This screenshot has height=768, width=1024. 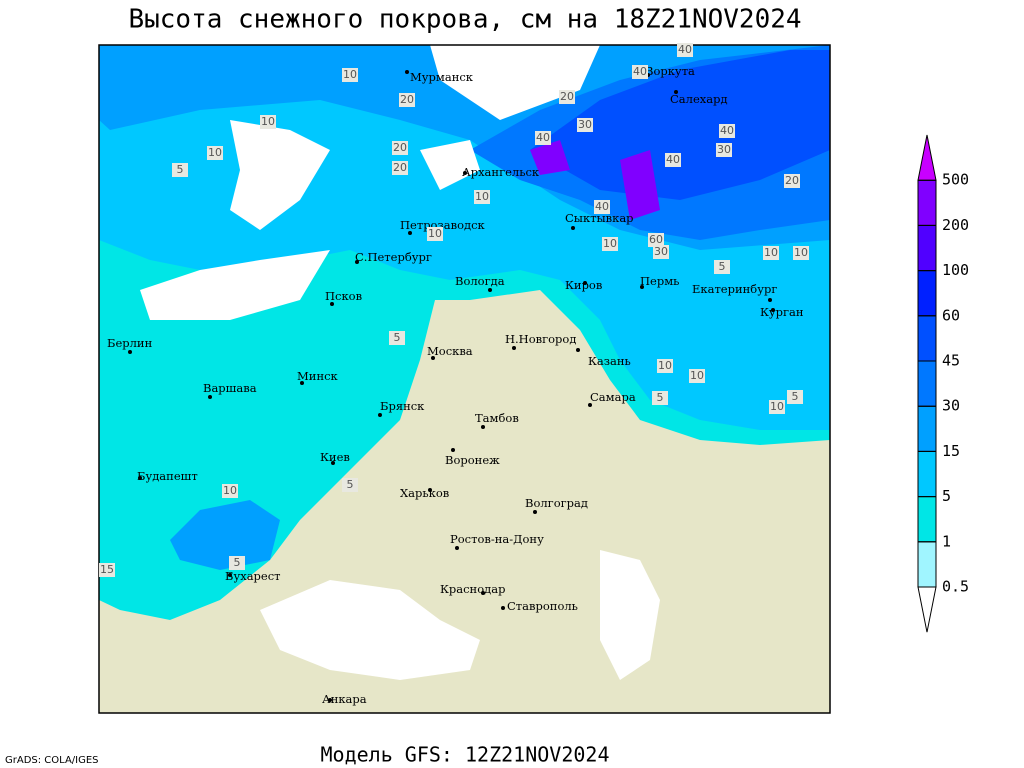 I want to click on city-label: Брянск, so click(x=402, y=406).